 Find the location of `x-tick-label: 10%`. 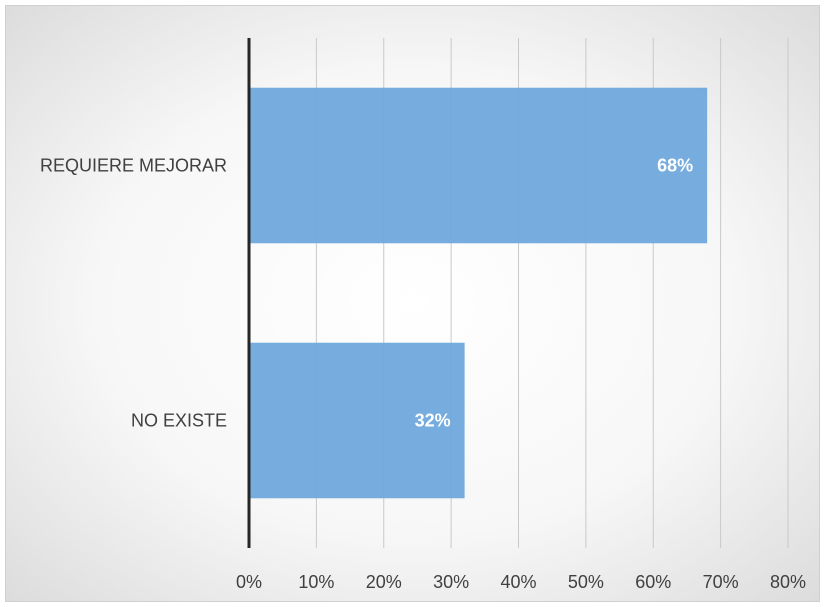

x-tick-label: 10% is located at coordinates (316, 582).